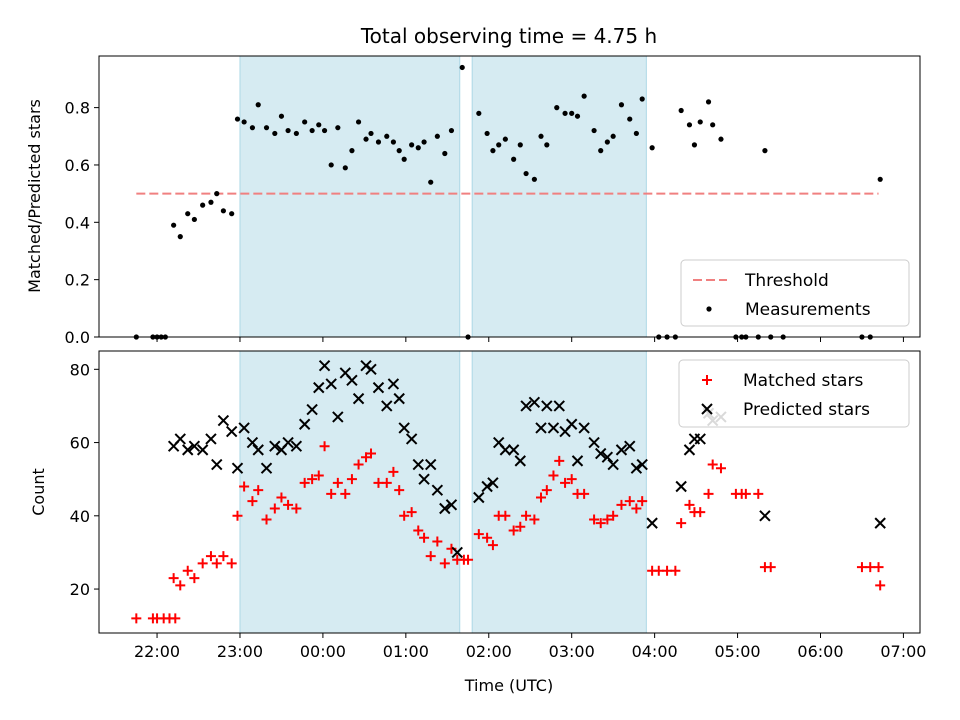 The height and width of the screenshot is (720, 960). What do you see at coordinates (808, 310) in the screenshot?
I see `legend-label: Measurements` at bounding box center [808, 310].